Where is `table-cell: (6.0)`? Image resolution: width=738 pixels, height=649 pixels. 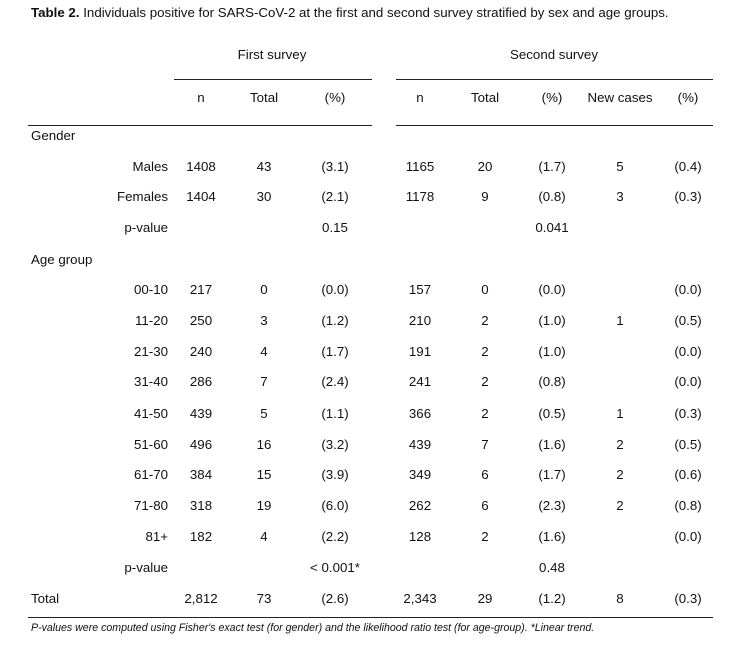 table-cell: (6.0) is located at coordinates (335, 505).